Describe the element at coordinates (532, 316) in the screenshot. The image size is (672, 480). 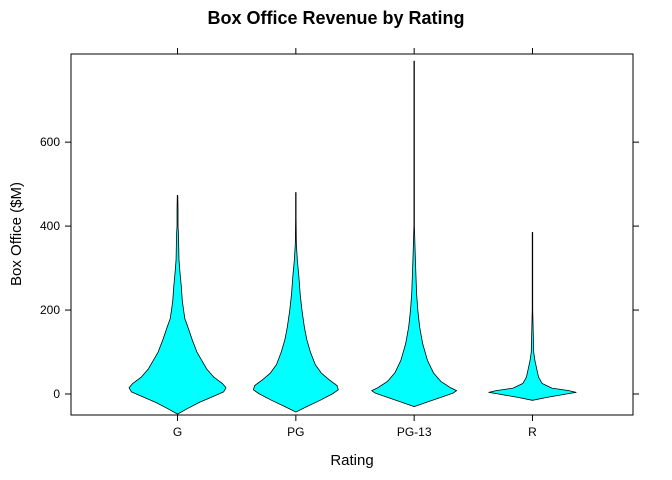
I see `violin-r` at that location.